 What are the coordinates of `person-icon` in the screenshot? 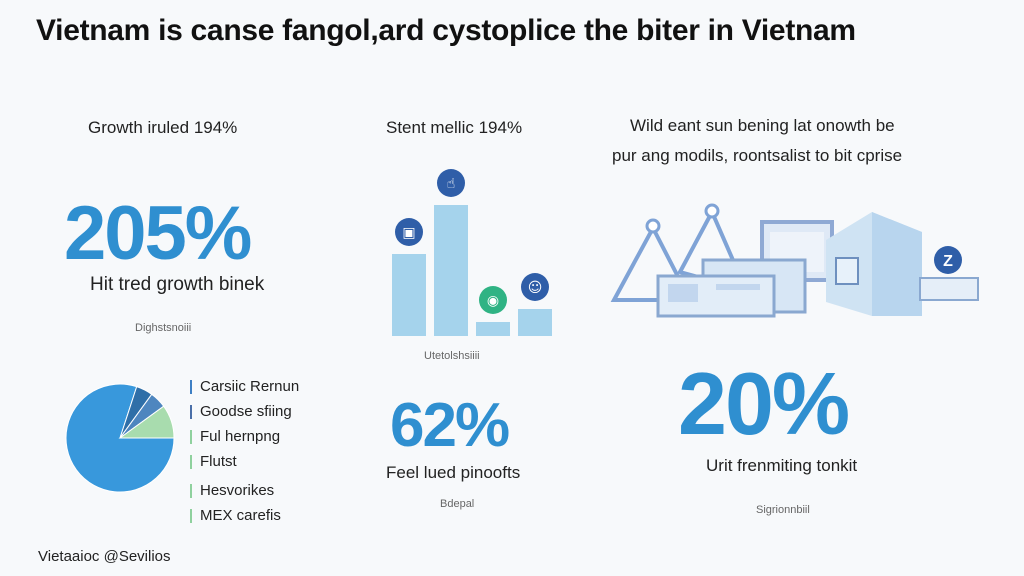 It's located at (535, 287).